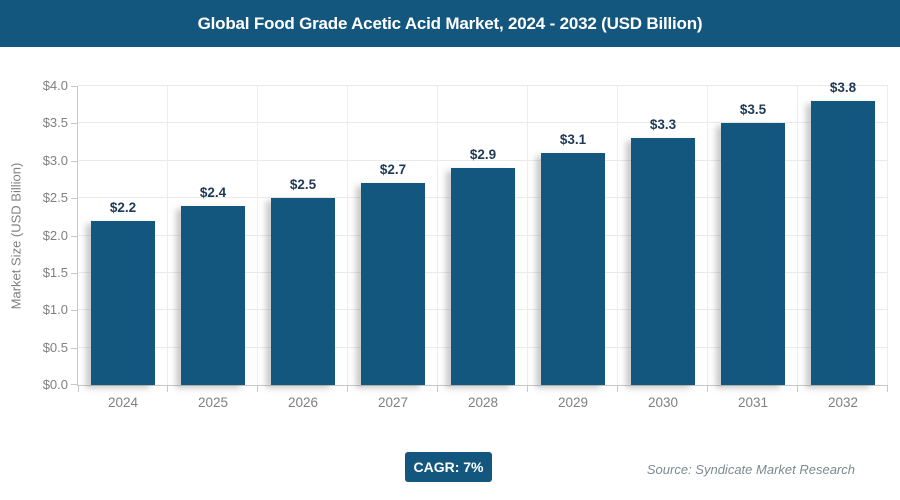  I want to click on x-tick-label: 2032, so click(843, 402).